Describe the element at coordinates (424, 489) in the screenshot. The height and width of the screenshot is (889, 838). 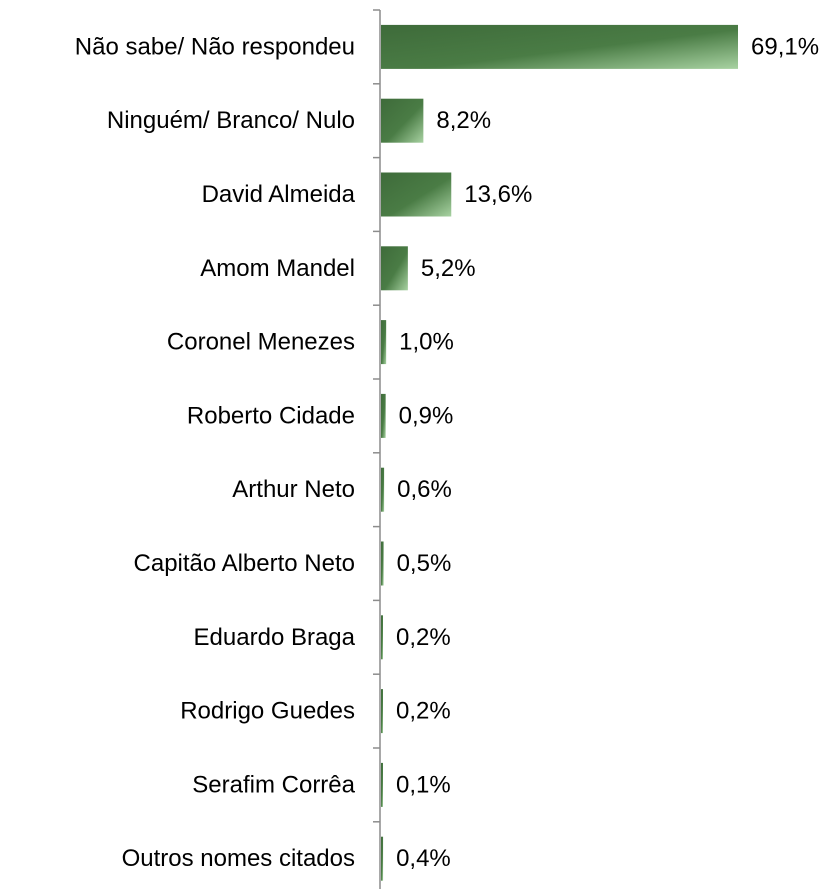
I see `value-label: 0,6%` at that location.